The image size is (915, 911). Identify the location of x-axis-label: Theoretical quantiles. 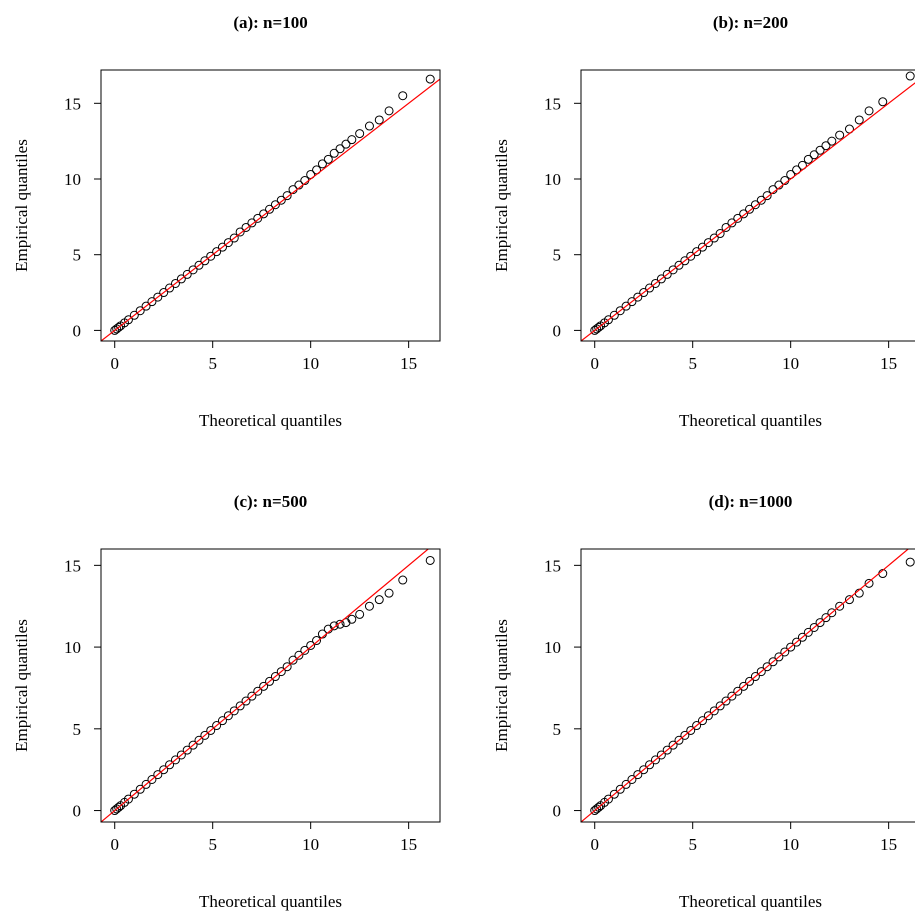
(270, 420).